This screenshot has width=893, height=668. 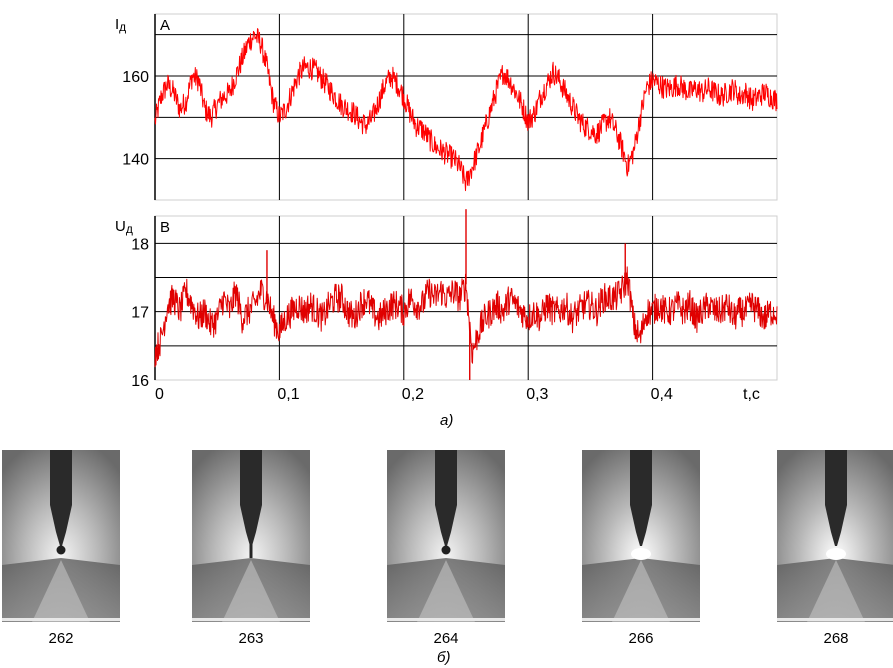 I want to click on signal-trace, so click(x=466, y=317).